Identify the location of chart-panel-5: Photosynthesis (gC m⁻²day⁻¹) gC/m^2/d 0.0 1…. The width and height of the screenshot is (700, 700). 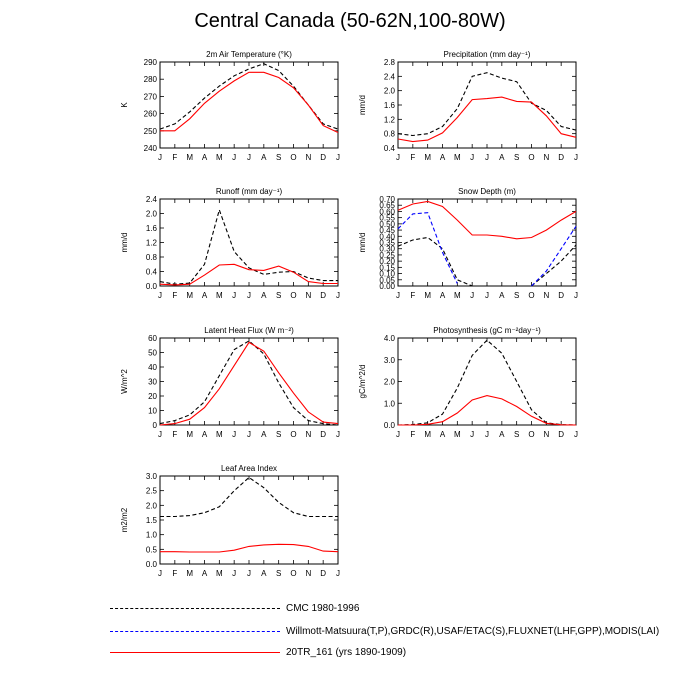
(468, 382).